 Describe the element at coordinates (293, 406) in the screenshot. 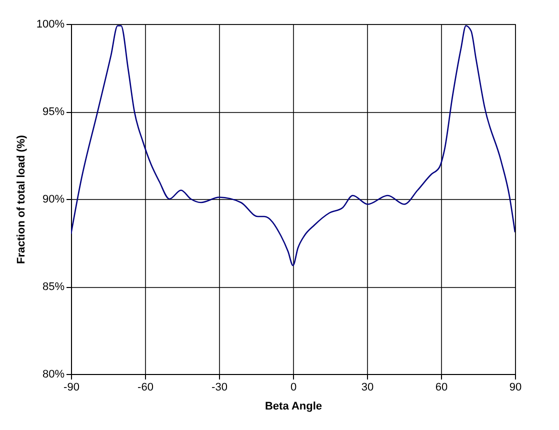

I see `x-axis-title: Beta Angle` at that location.